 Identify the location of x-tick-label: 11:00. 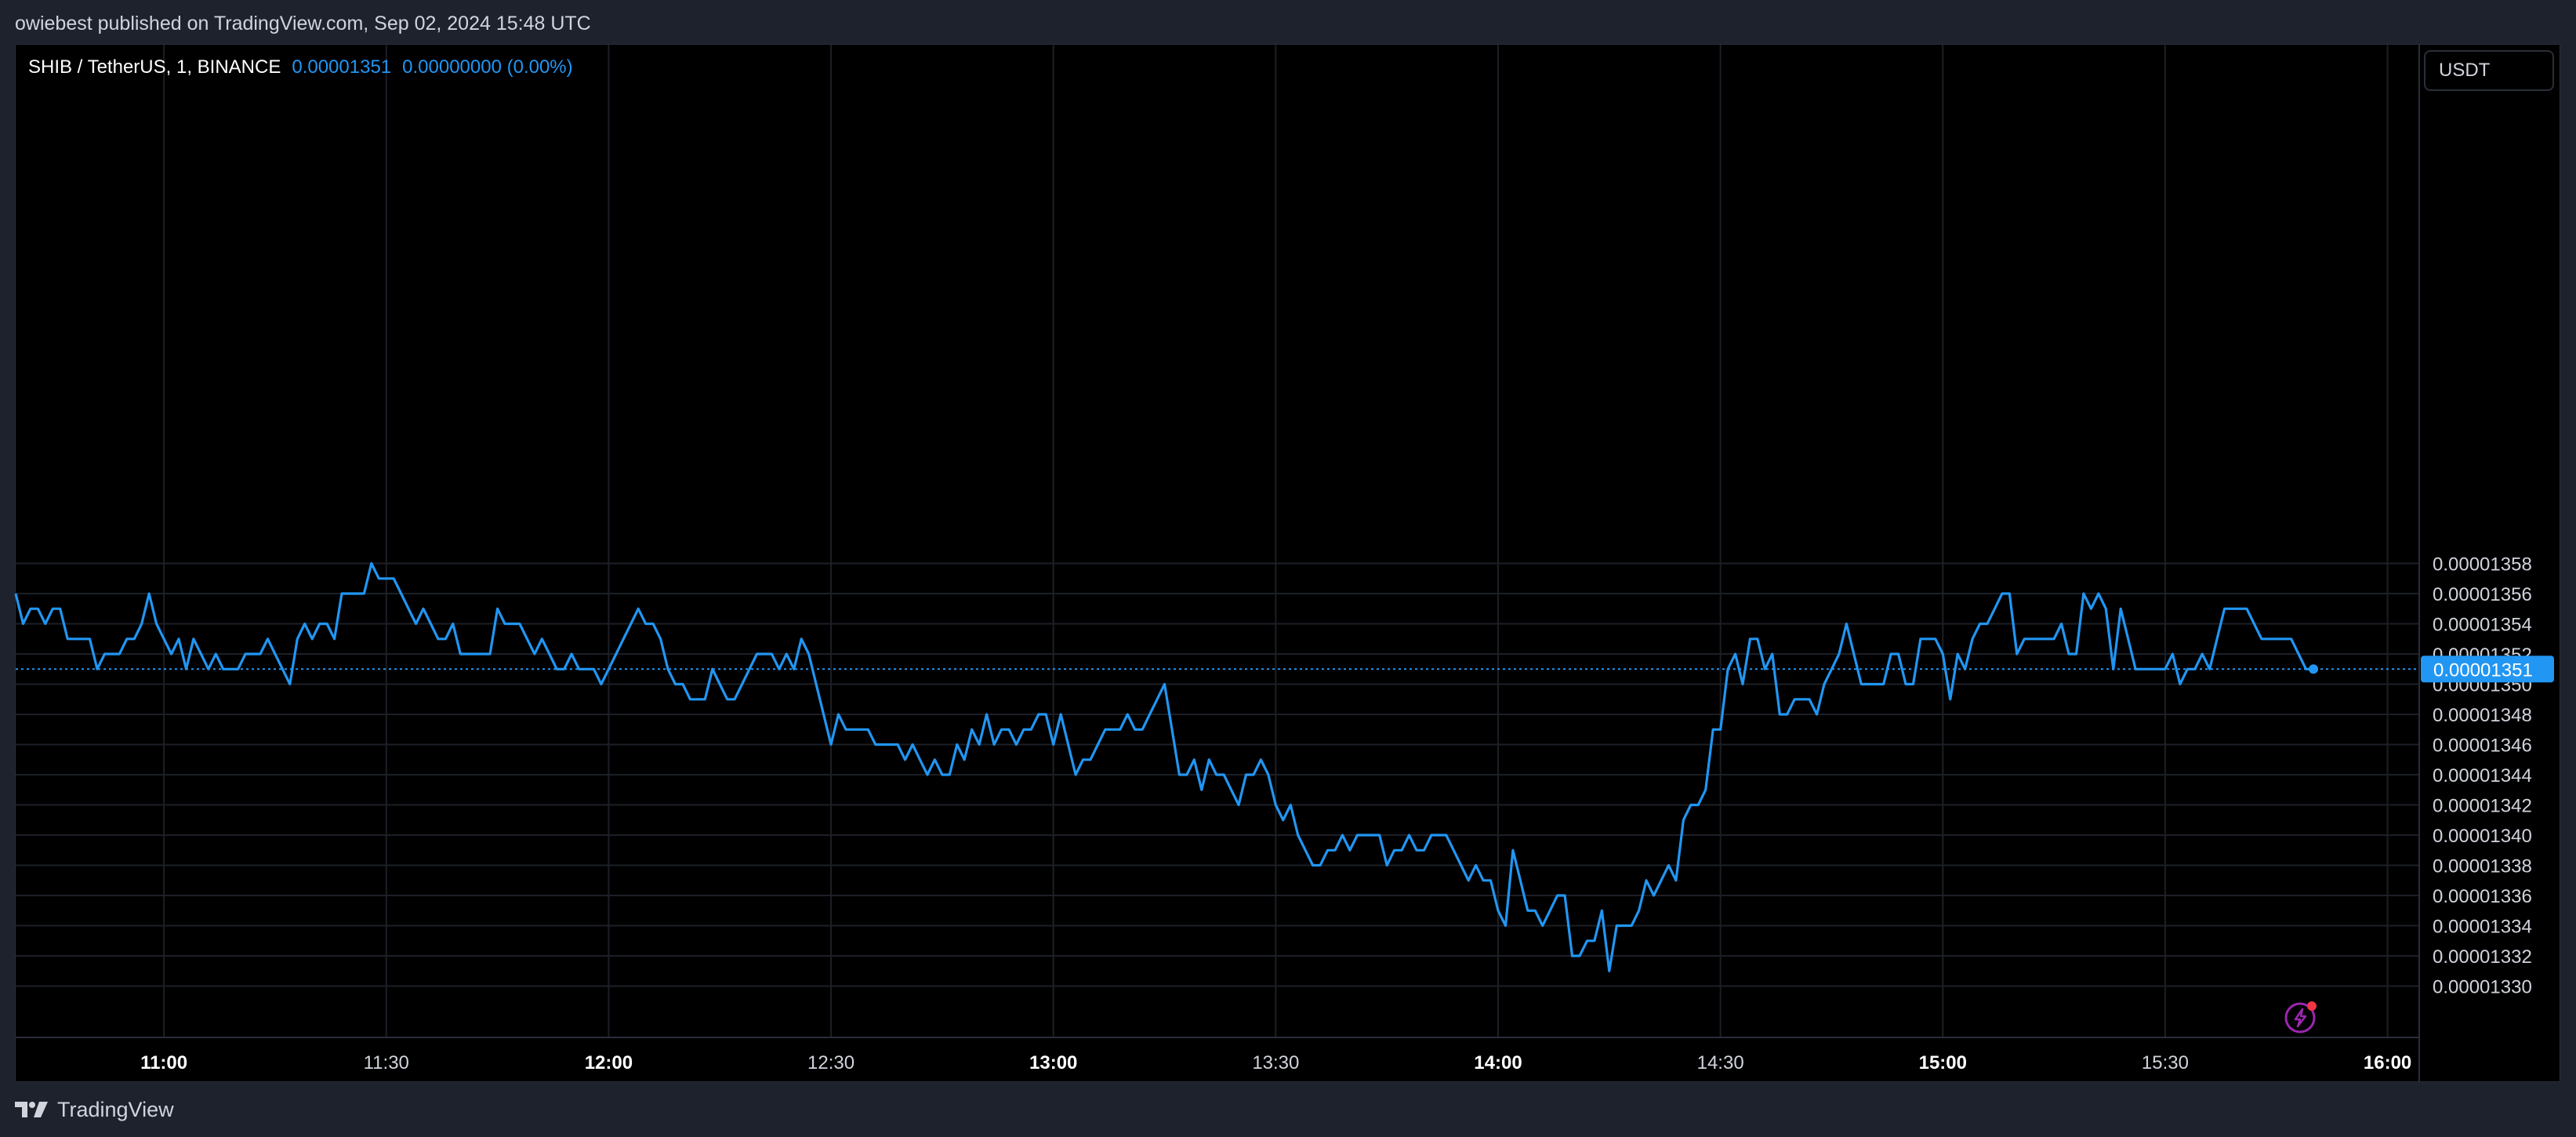
(164, 1062).